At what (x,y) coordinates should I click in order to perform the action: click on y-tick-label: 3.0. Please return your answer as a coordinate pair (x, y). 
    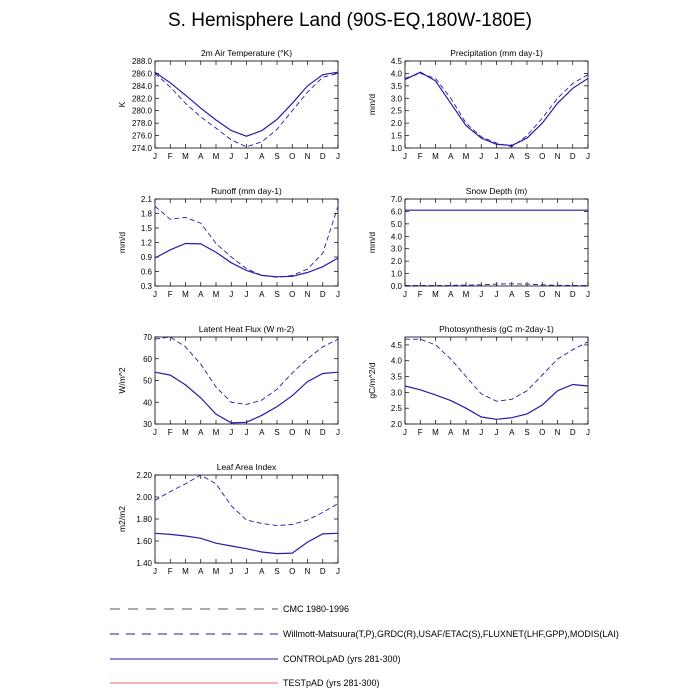
    Looking at the image, I should click on (397, 392).